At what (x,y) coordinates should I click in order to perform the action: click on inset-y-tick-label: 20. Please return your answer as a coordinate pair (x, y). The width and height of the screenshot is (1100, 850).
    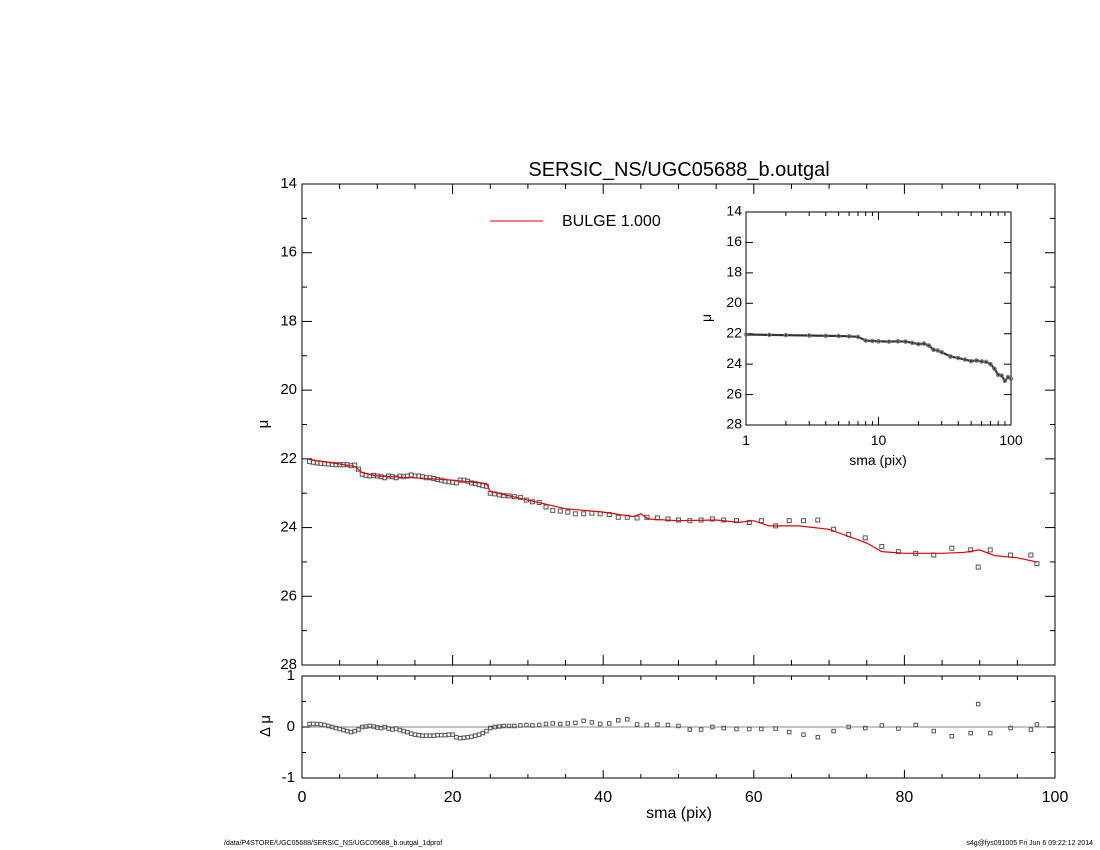
    Looking at the image, I should click on (734, 302).